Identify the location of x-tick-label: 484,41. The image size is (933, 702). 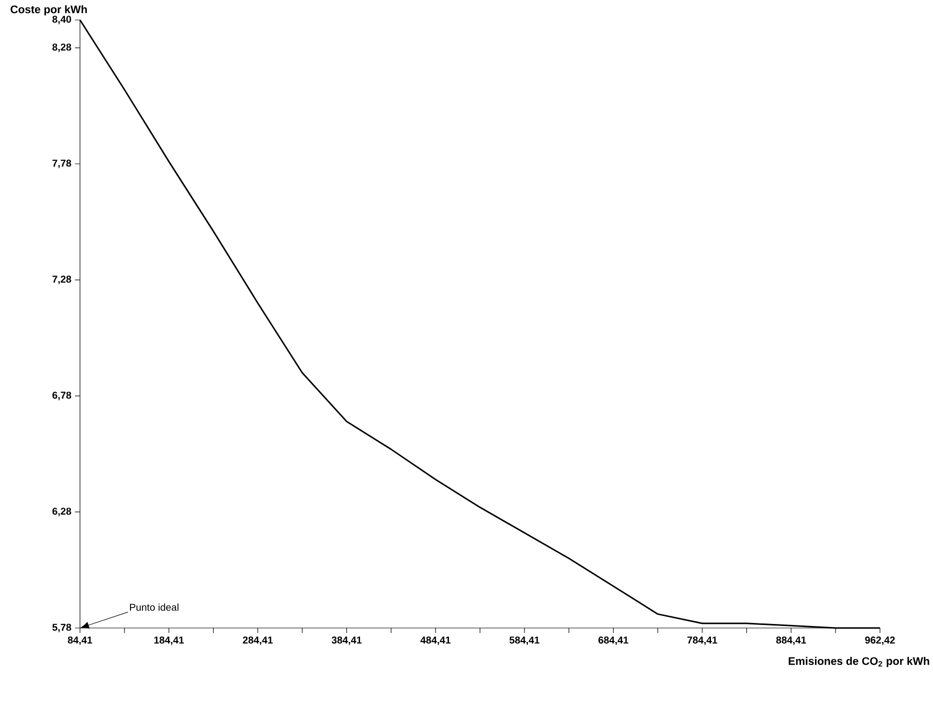
(435, 641).